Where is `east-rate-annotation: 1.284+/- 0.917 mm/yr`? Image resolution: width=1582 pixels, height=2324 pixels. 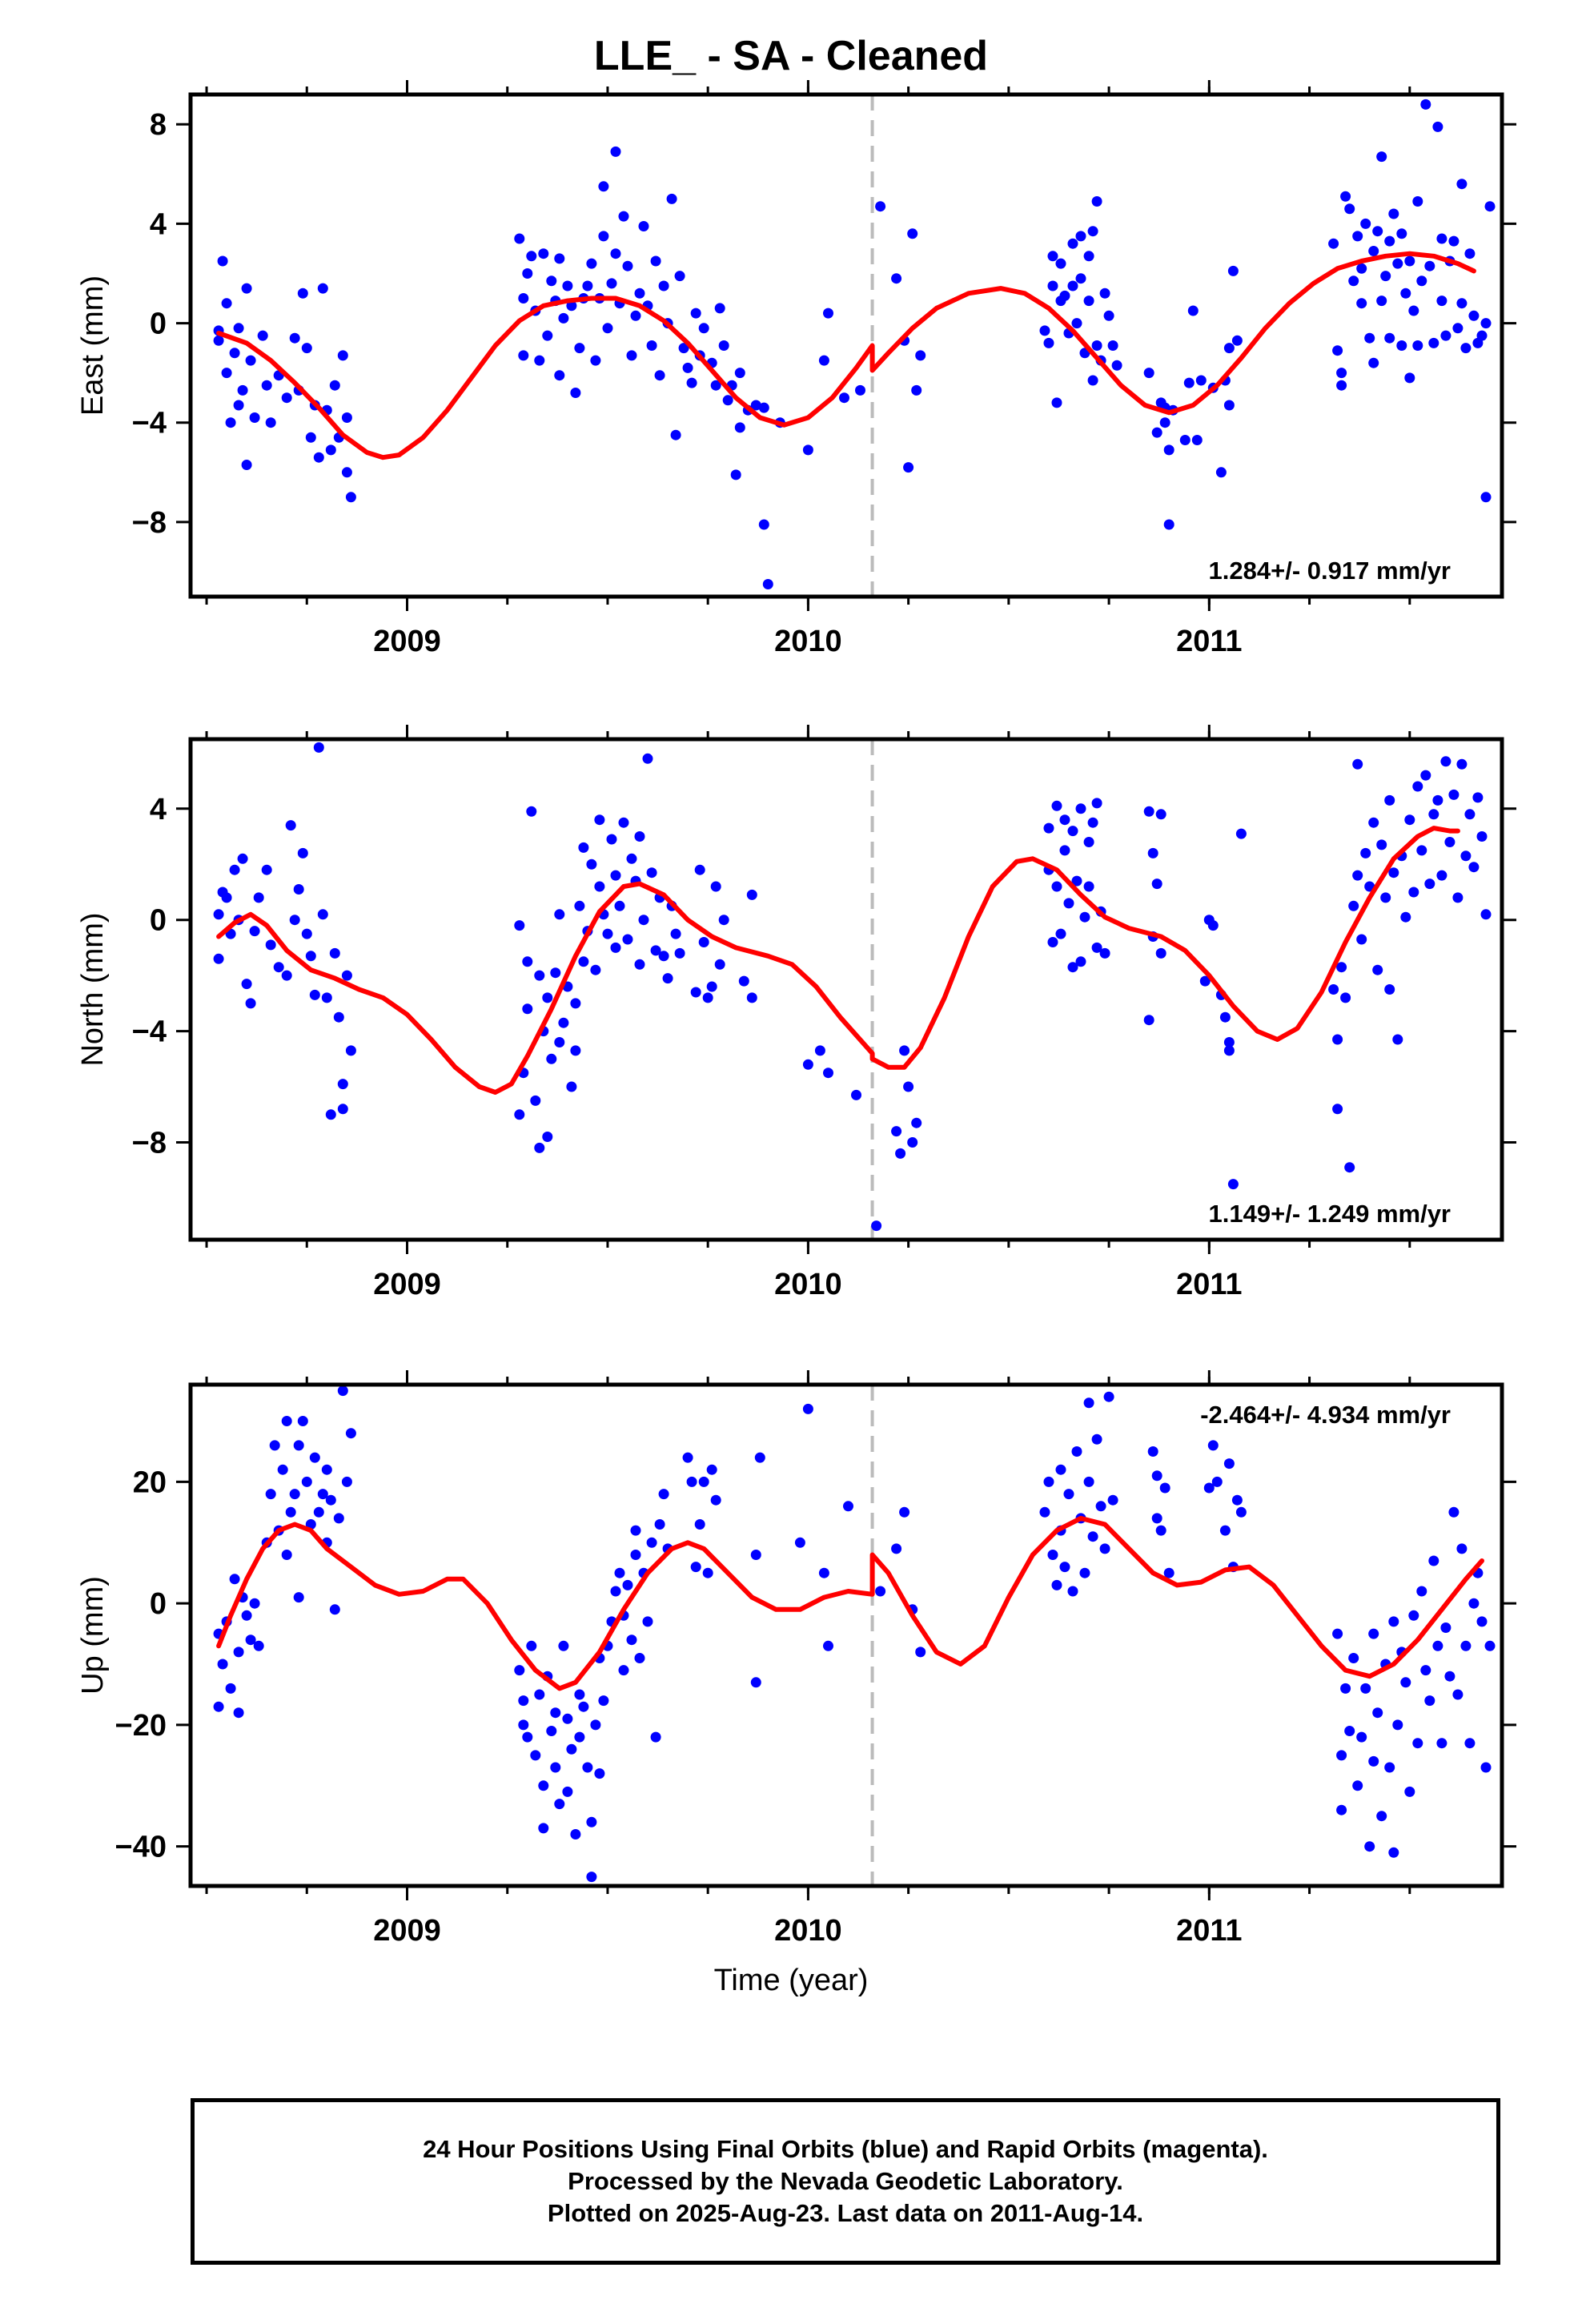 east-rate-annotation: 1.284+/- 0.917 mm/yr is located at coordinates (1330, 571).